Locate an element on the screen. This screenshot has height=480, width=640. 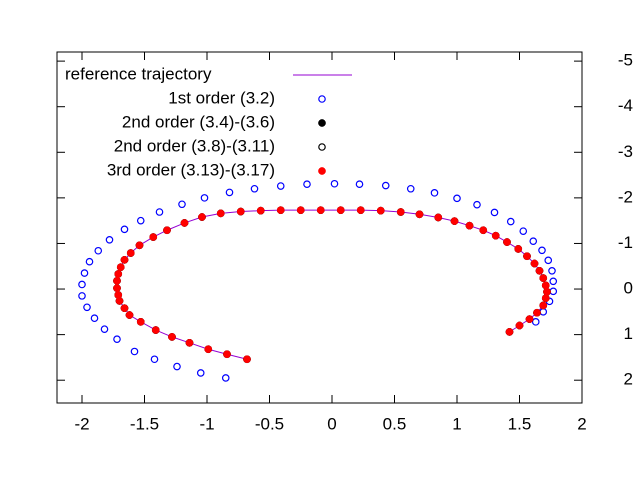
y-tick-label: 1 is located at coordinates (628, 333).